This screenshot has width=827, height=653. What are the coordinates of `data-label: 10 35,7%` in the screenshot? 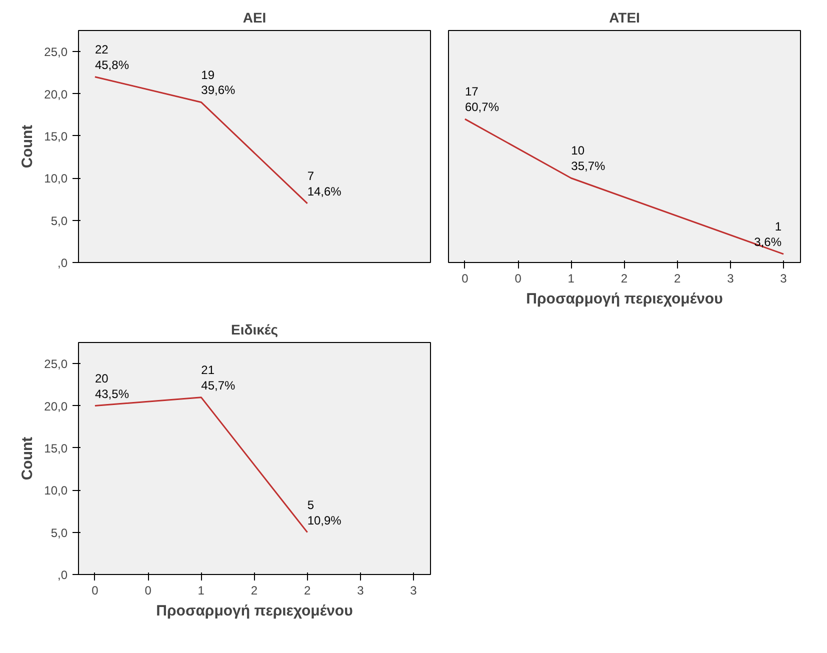 It's located at (588, 159).